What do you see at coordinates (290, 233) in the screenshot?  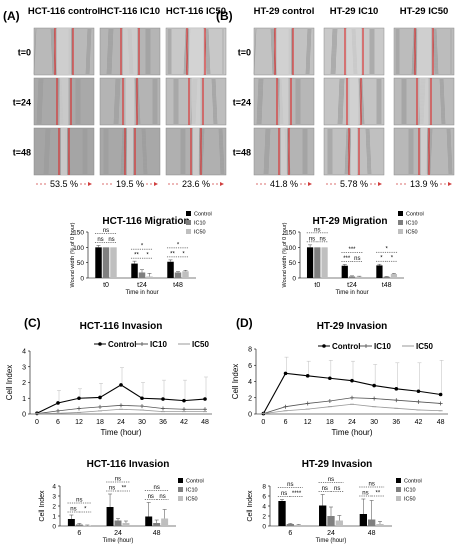 I see `y-tick-label: 150` at bounding box center [290, 233].